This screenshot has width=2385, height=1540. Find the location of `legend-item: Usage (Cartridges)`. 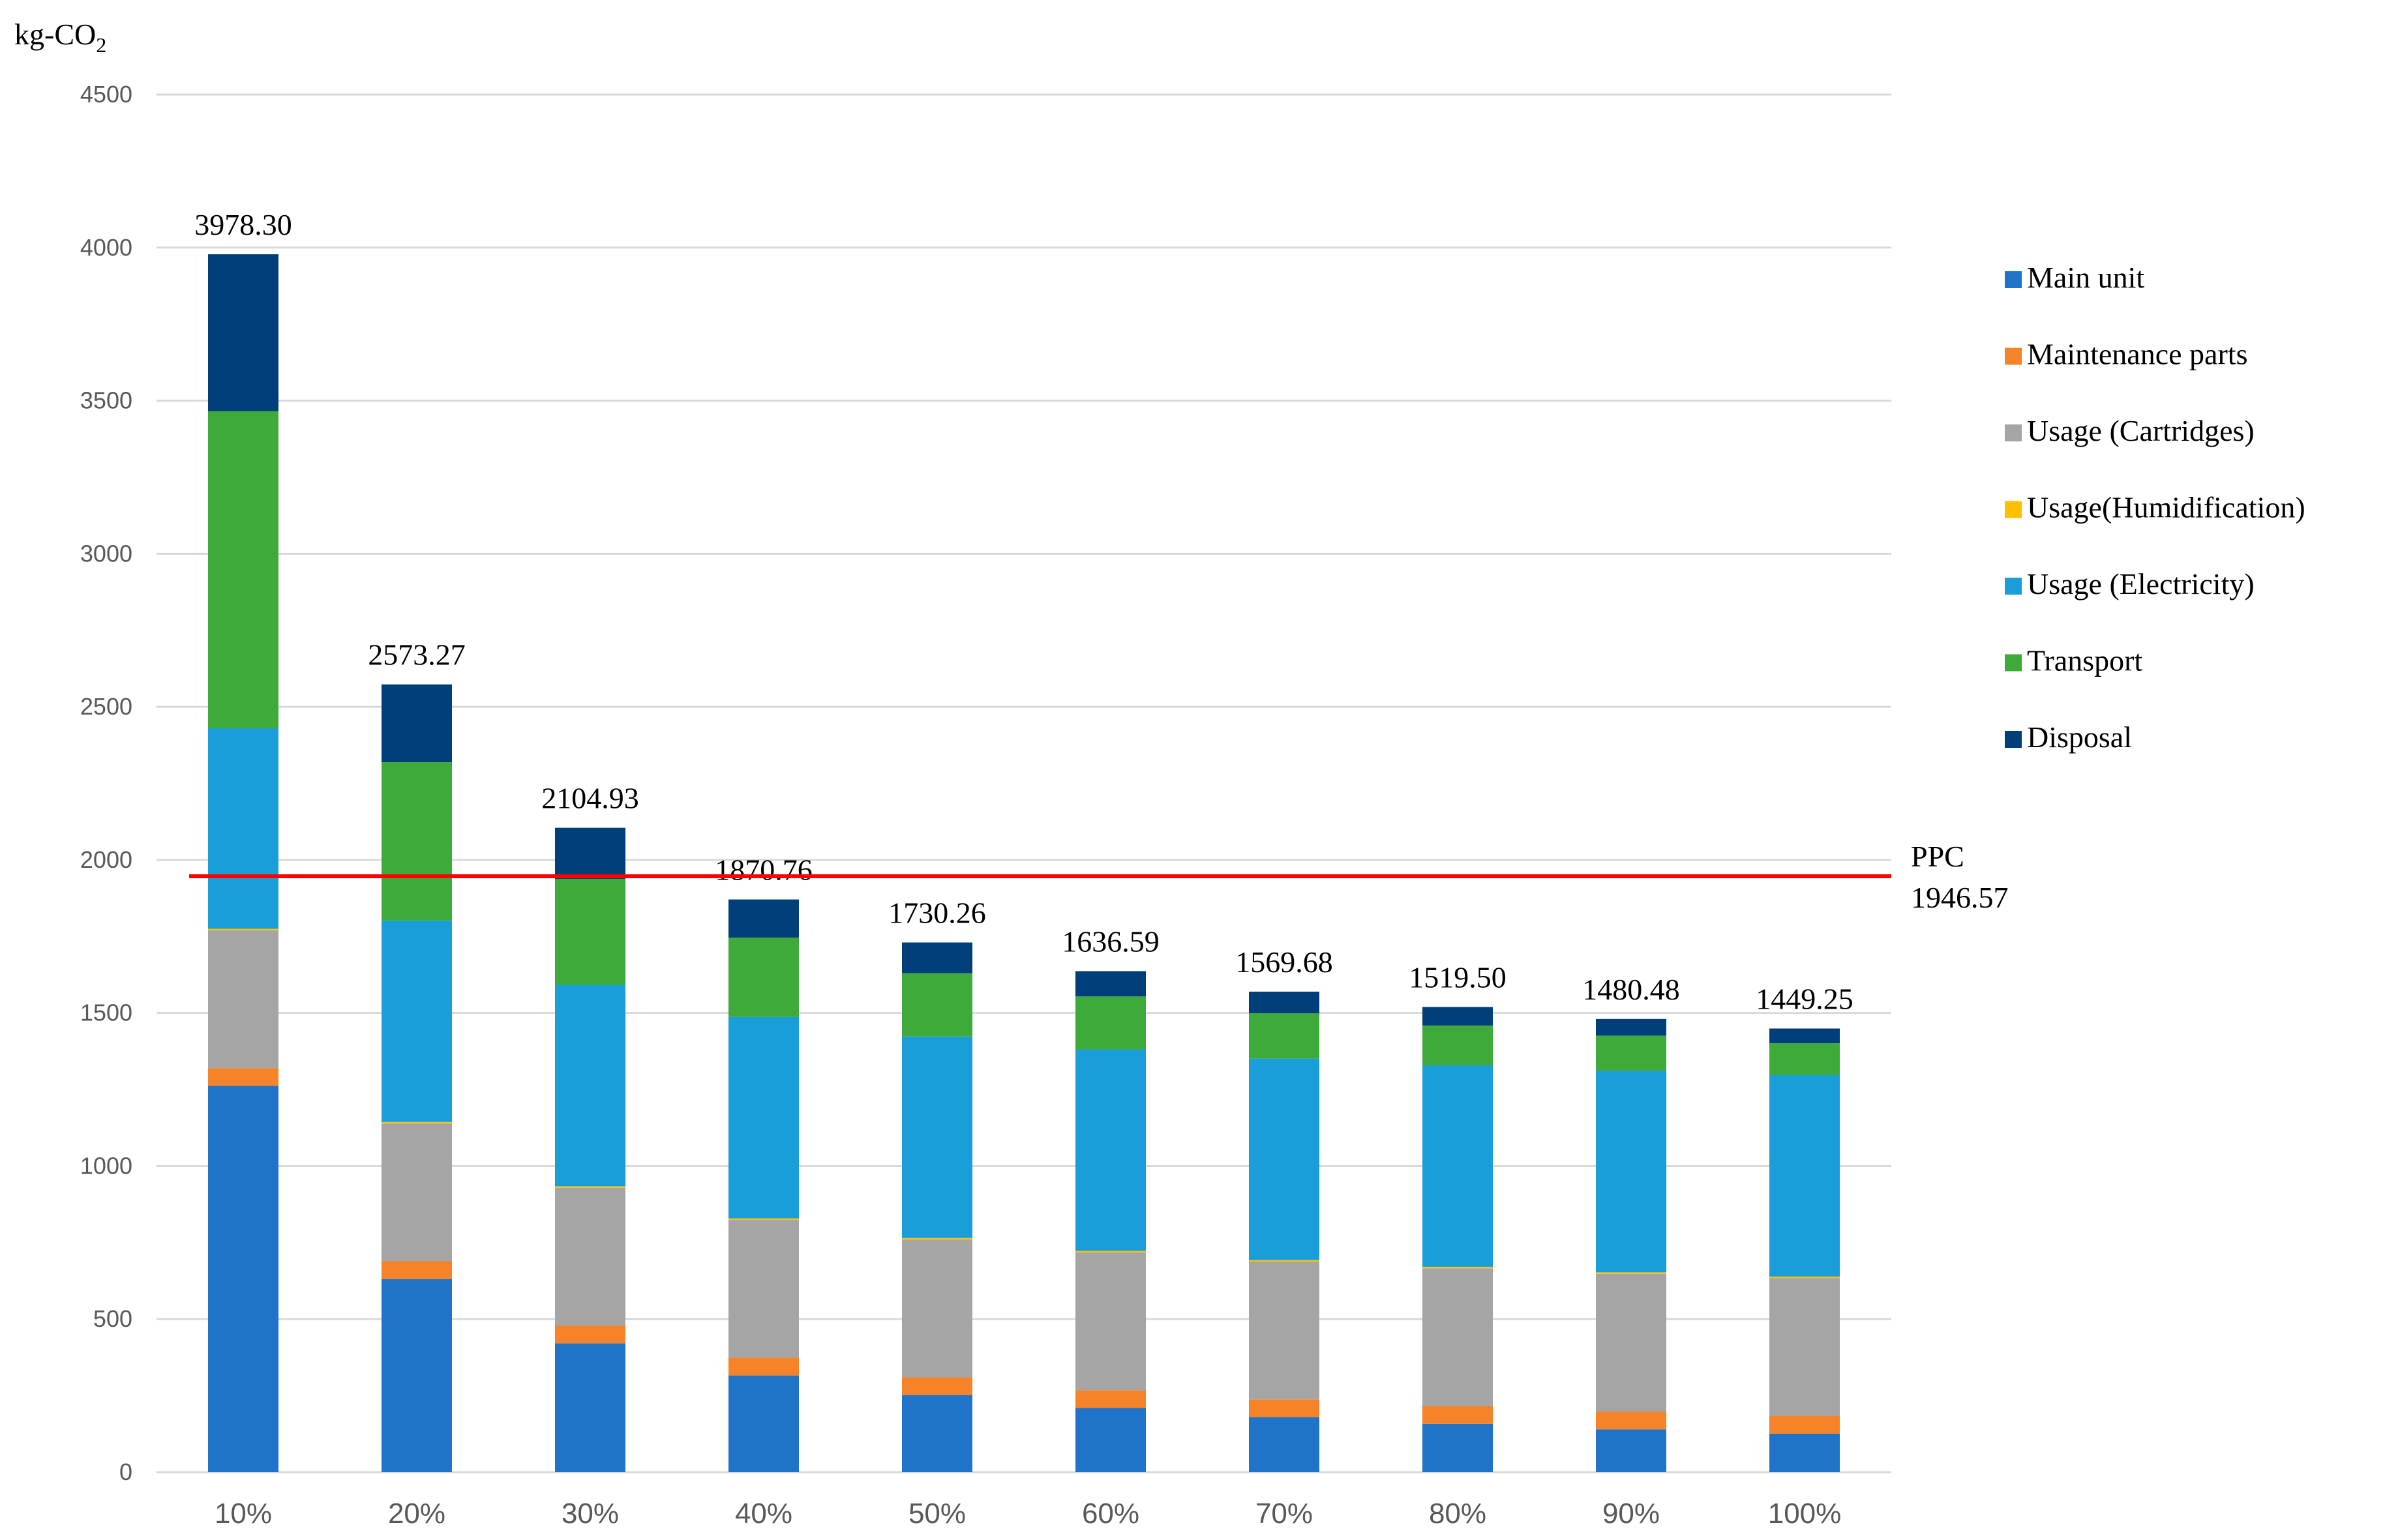

legend-item: Usage (Cartridges) is located at coordinates (2130, 430).